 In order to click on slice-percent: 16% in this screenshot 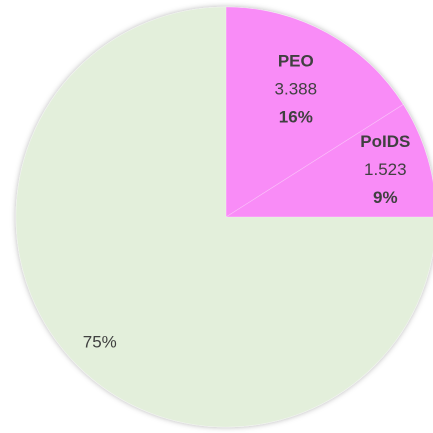, I will do `click(296, 117)`.